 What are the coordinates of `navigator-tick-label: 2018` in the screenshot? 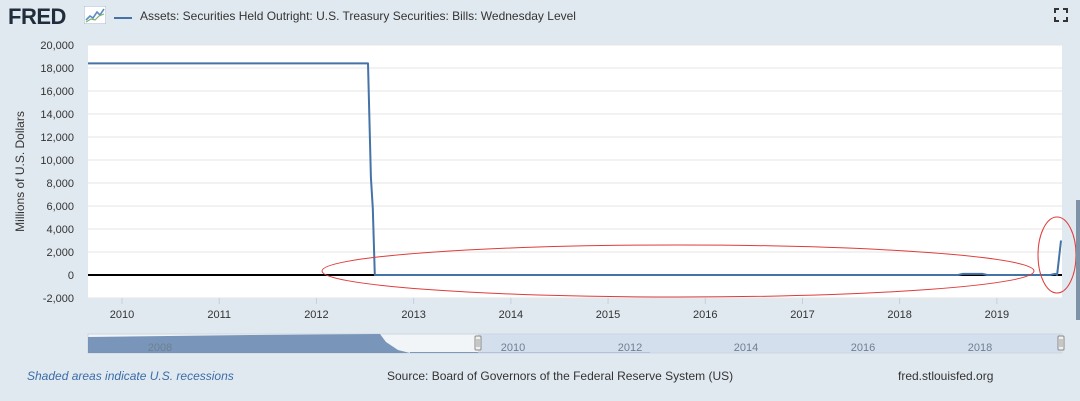 It's located at (980, 348).